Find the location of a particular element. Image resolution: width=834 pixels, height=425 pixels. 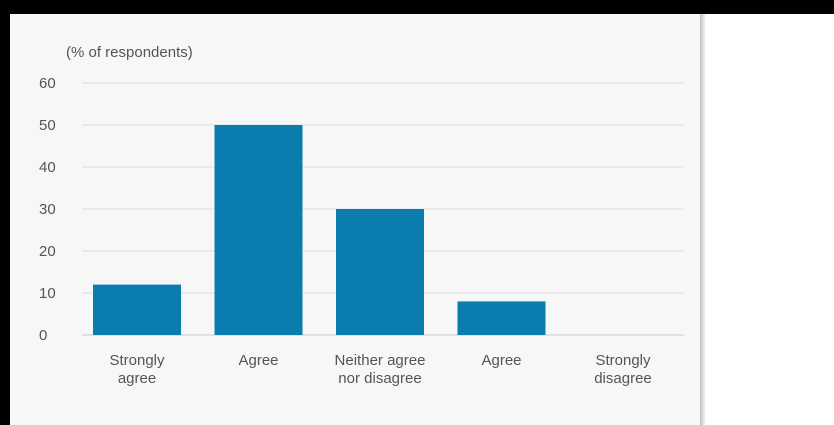

y-tick-label: 0 is located at coordinates (43, 335).